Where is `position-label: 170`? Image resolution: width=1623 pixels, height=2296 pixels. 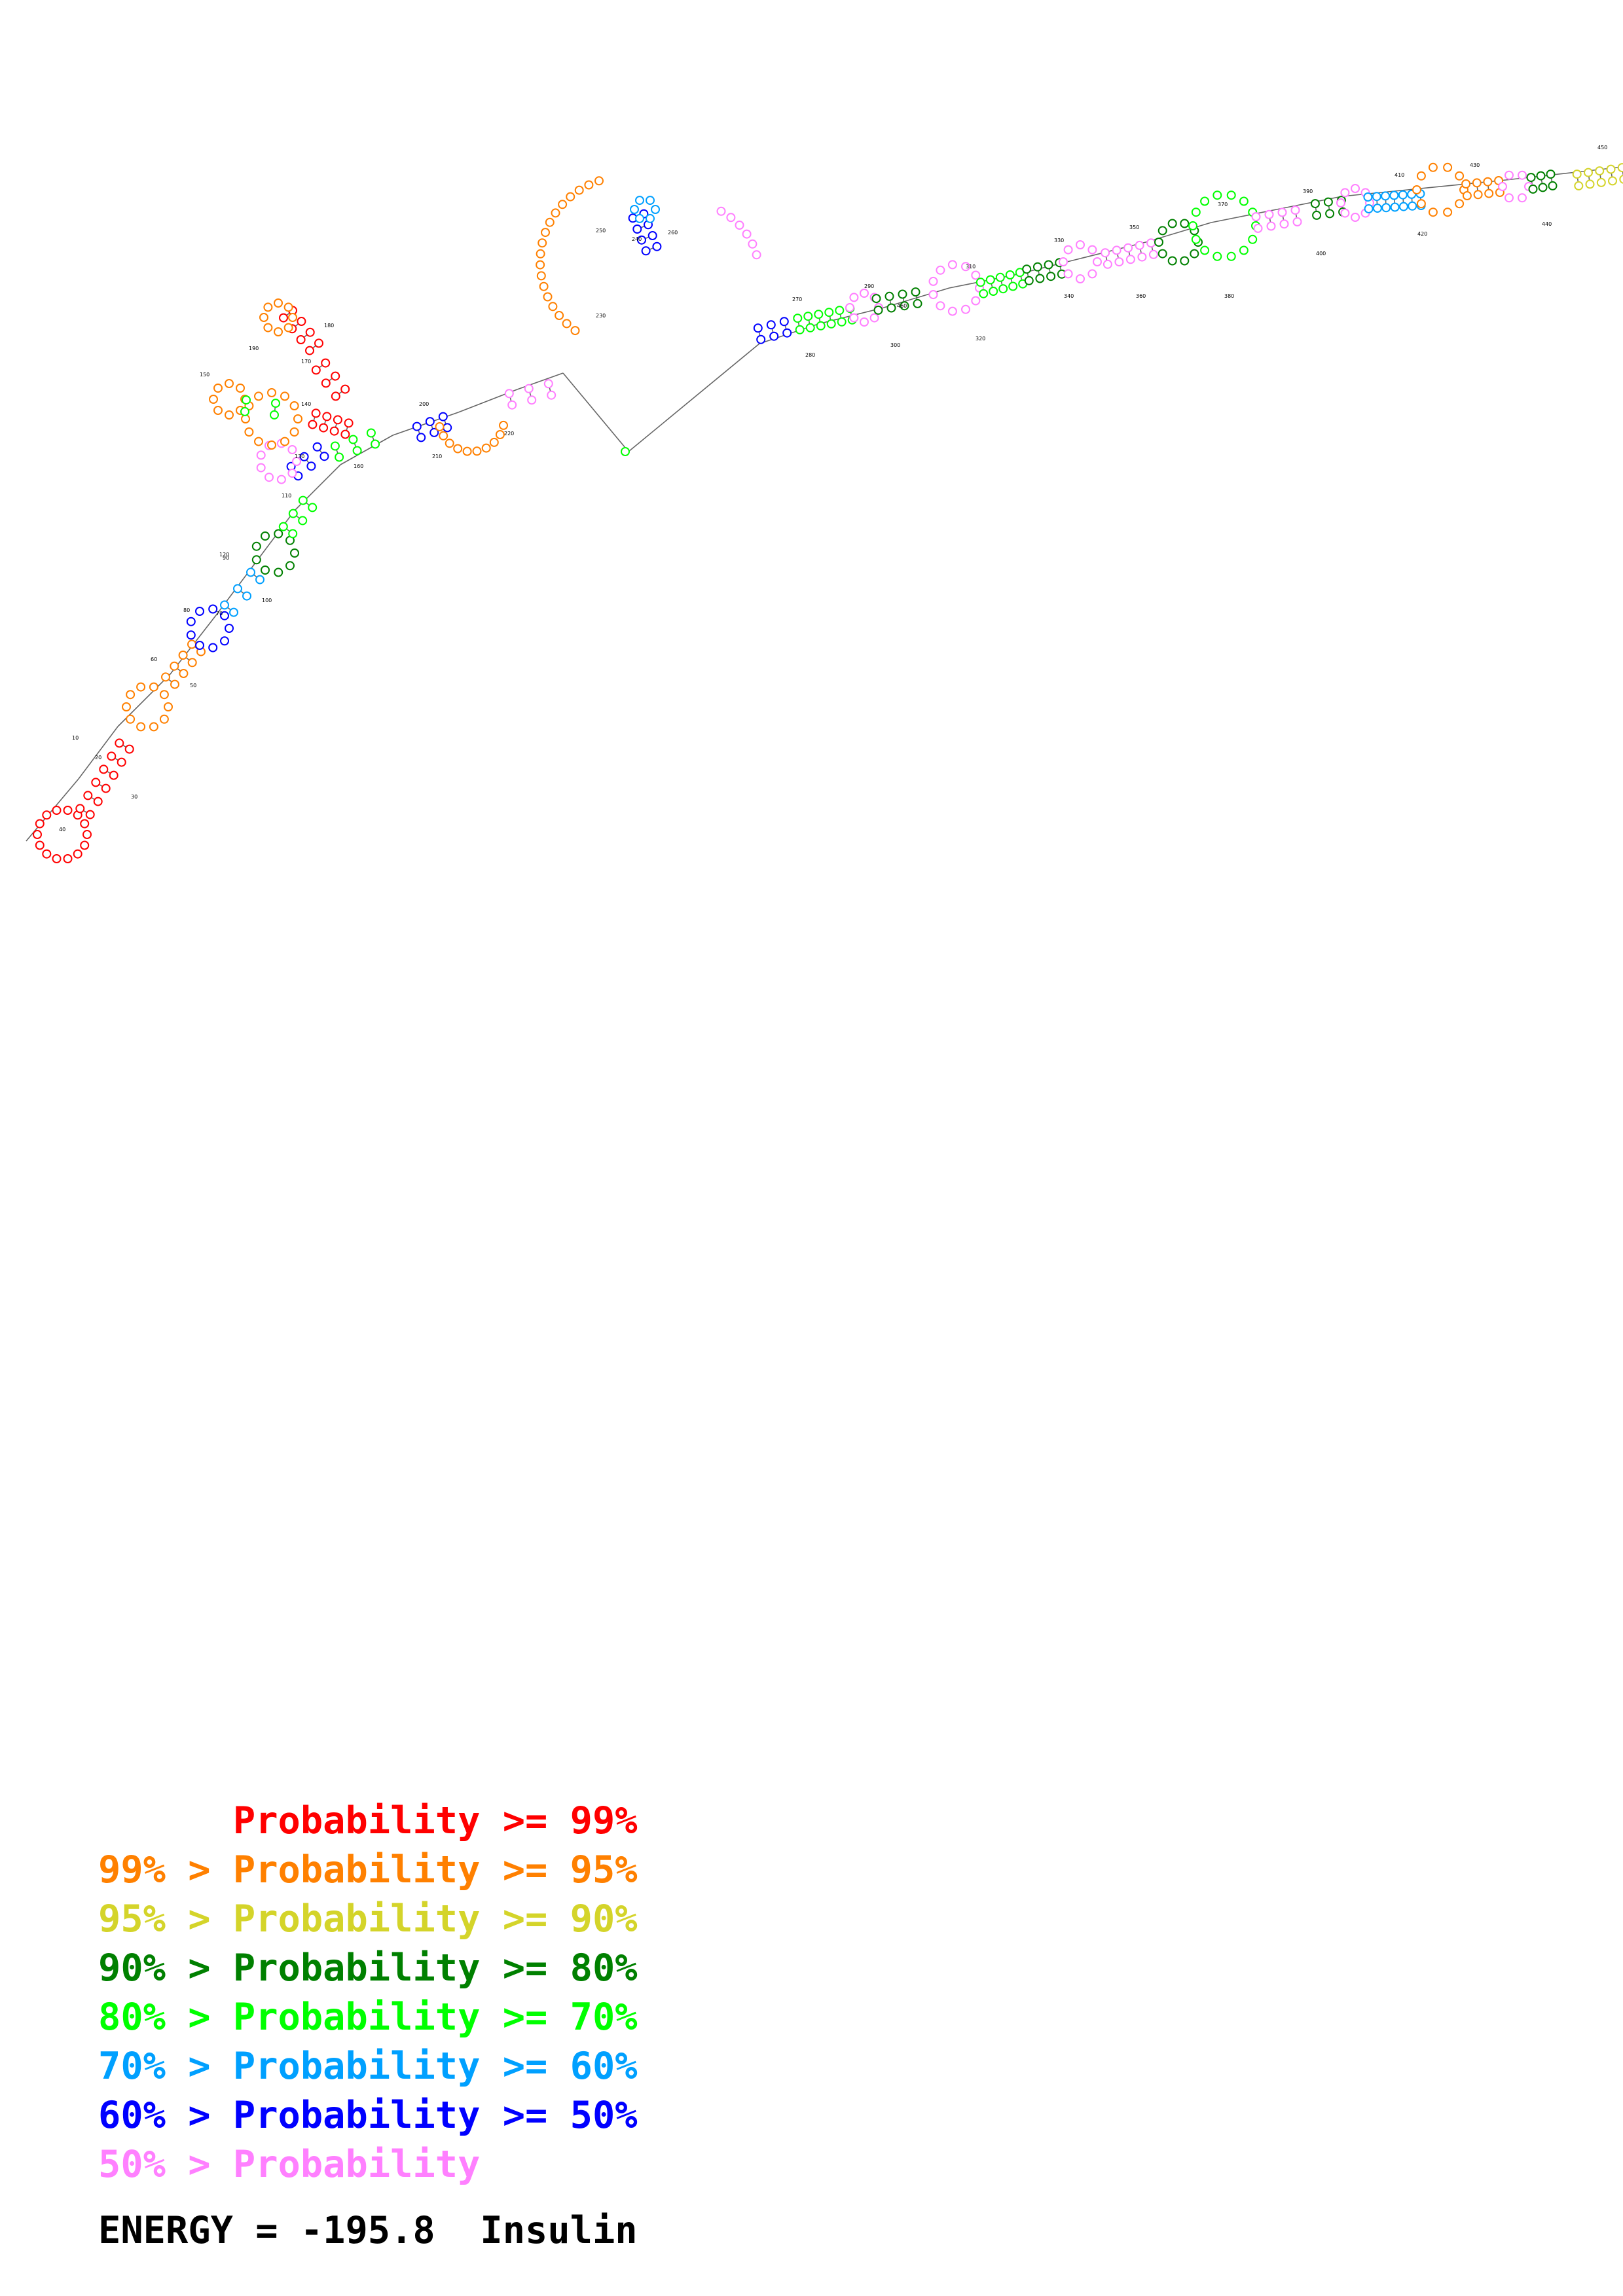 position-label: 170 is located at coordinates (306, 362).